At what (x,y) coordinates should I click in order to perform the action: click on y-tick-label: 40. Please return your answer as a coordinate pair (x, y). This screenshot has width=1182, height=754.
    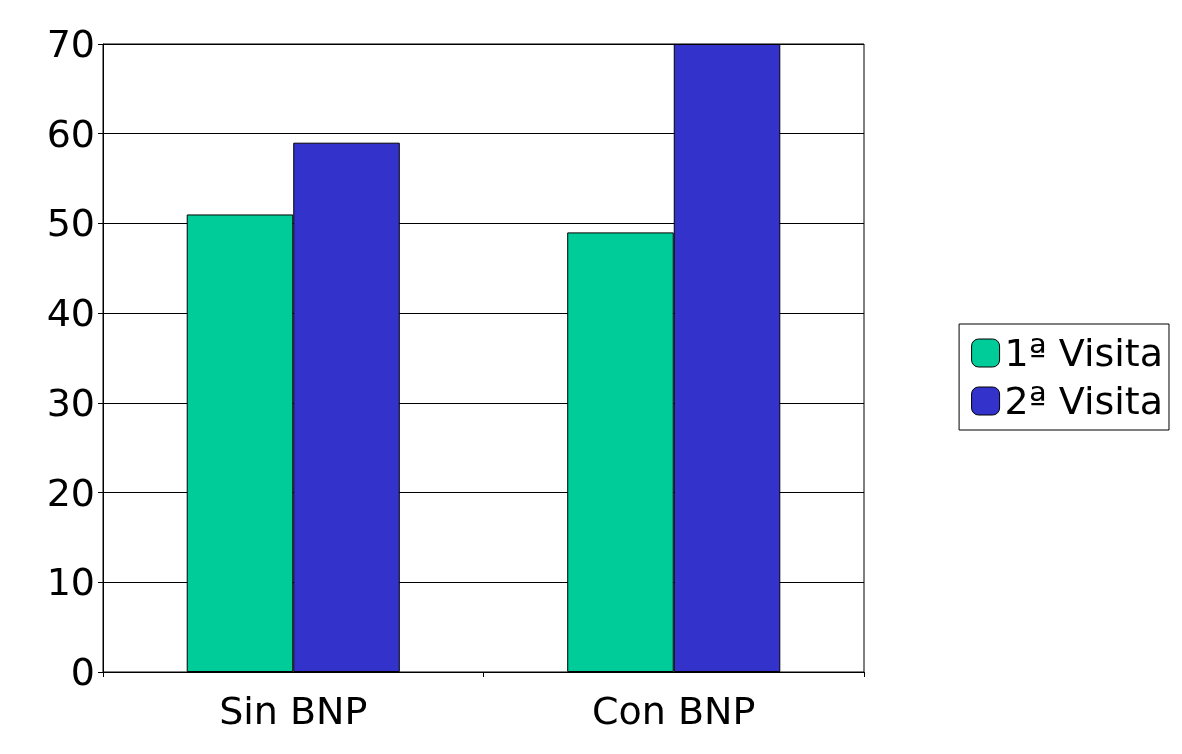
    Looking at the image, I should click on (70, 313).